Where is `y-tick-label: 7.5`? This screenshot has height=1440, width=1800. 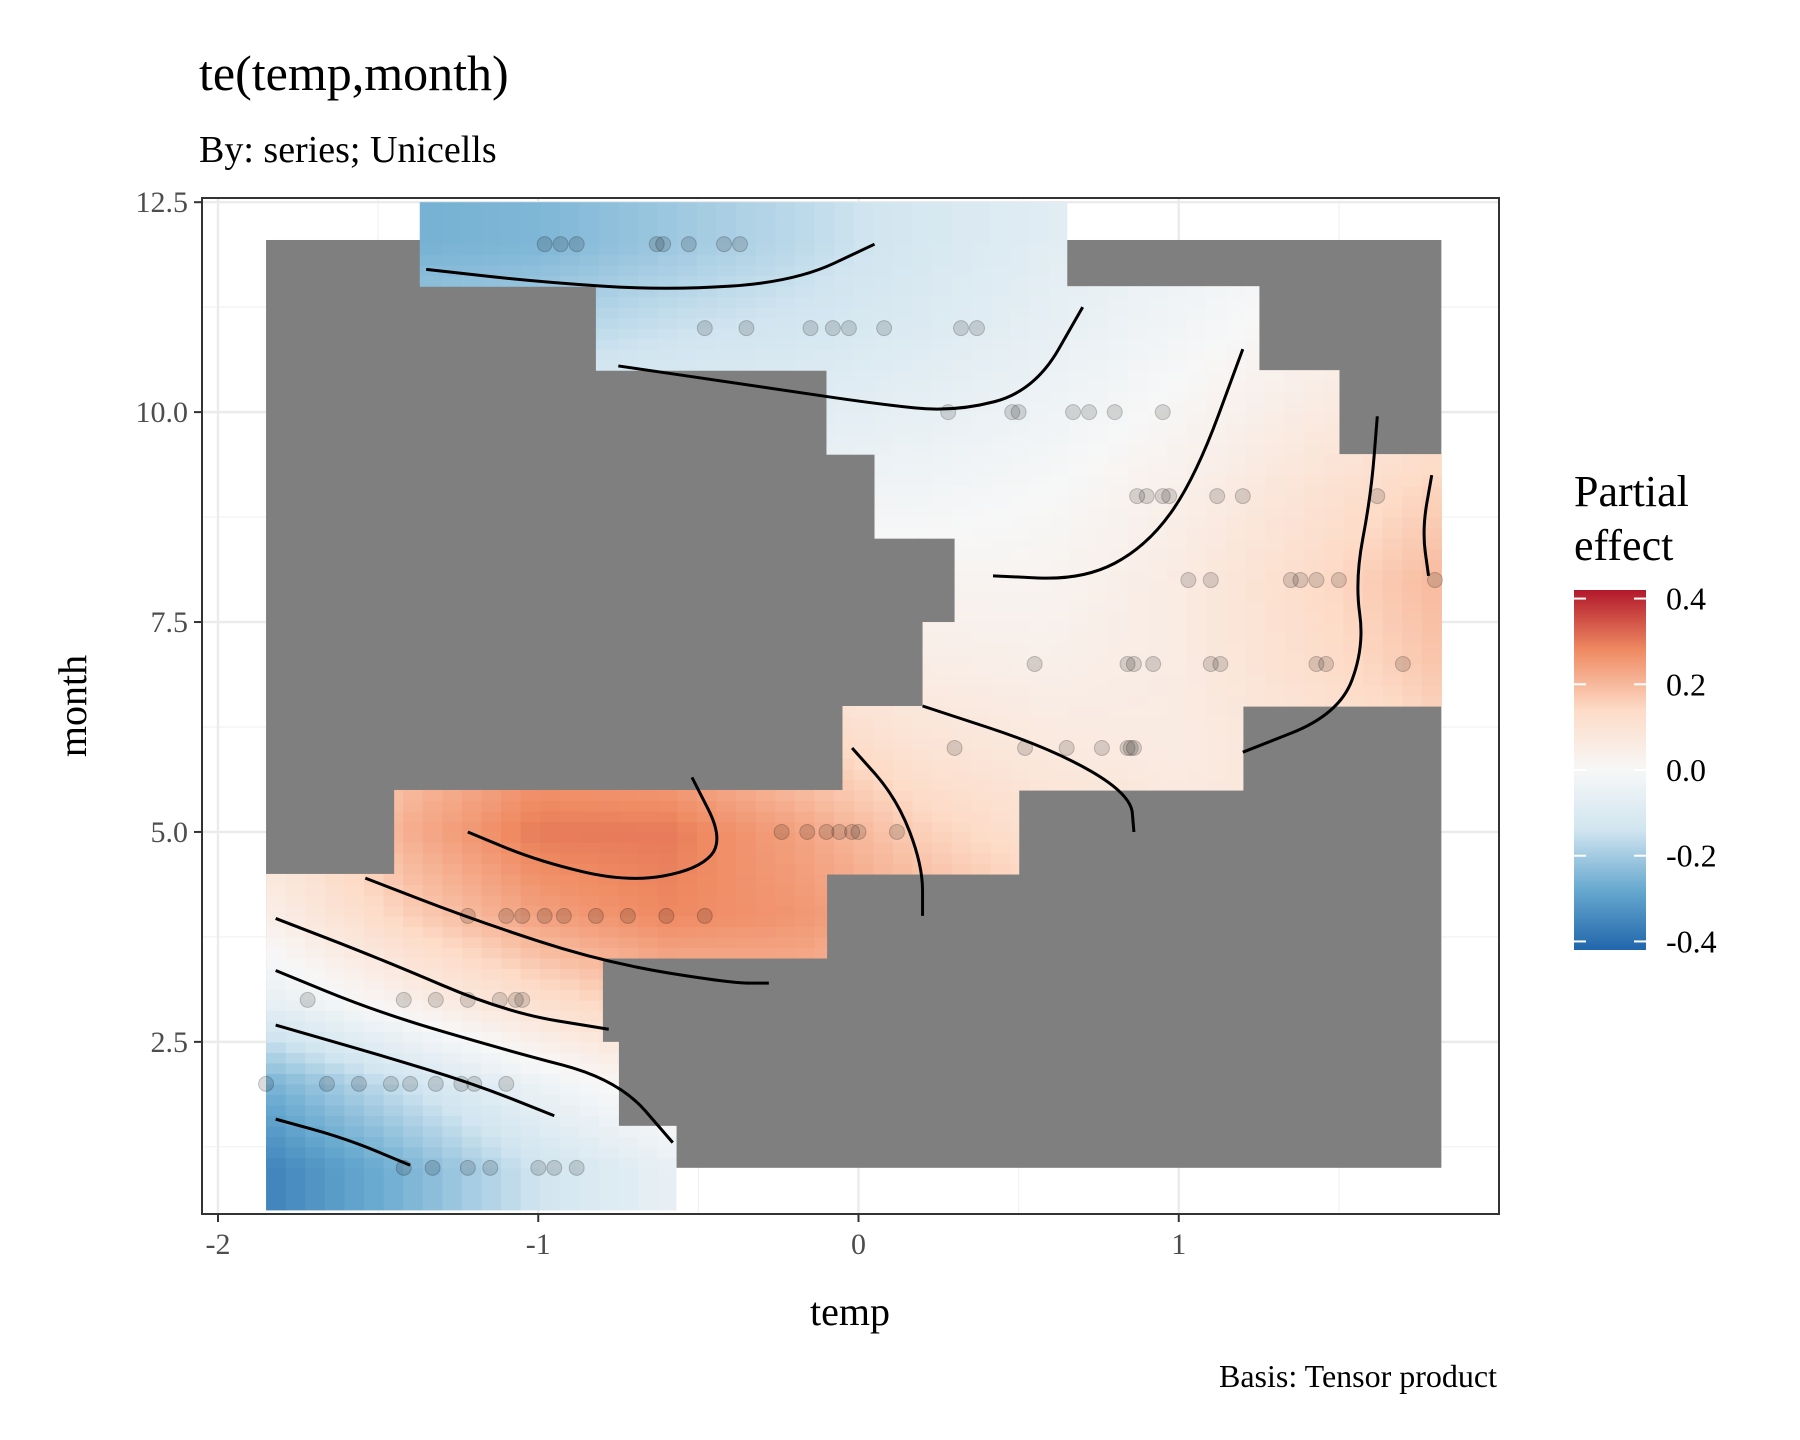 y-tick-label: 7.5 is located at coordinates (170, 622).